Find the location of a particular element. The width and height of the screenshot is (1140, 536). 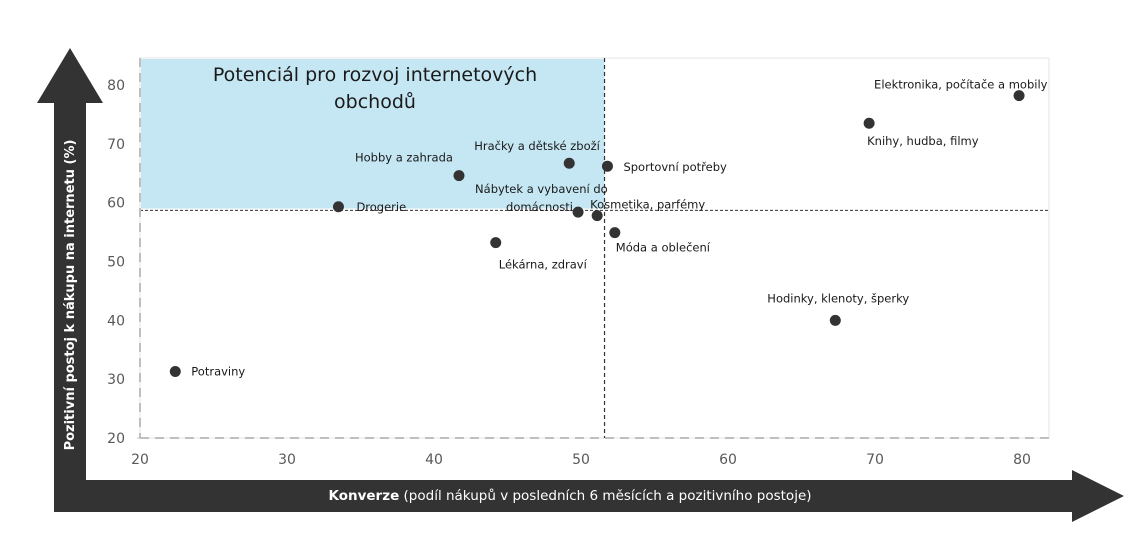

point-label: Hobby a zahrada is located at coordinates (404, 158).